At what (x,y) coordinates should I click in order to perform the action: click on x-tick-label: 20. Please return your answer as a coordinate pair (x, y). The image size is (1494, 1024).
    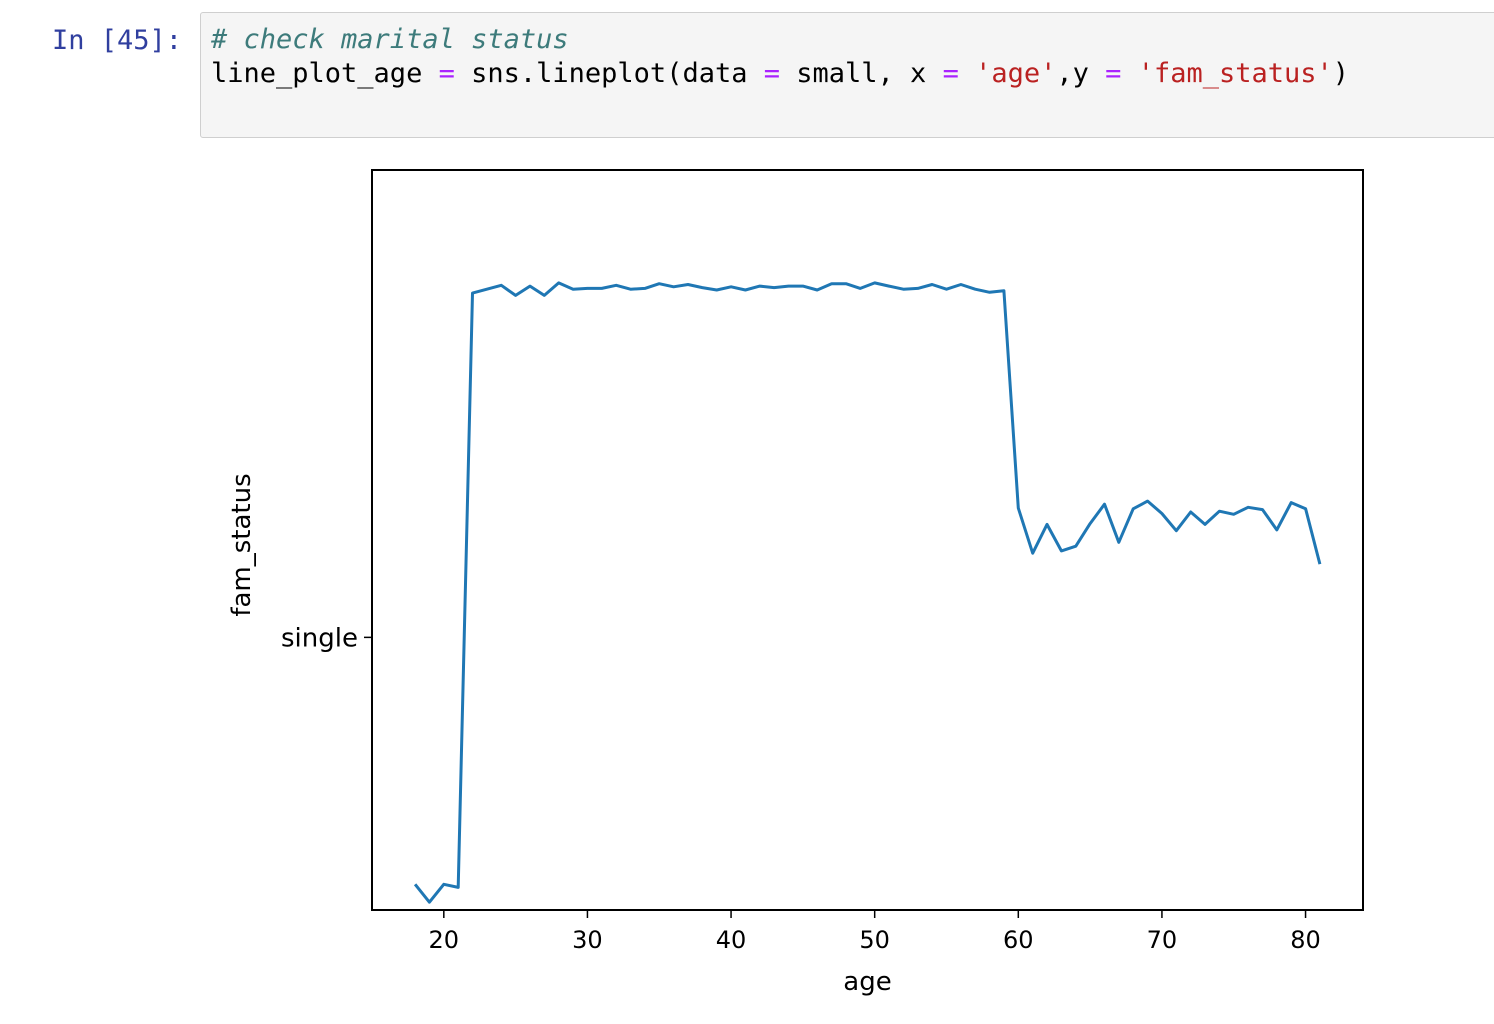
    Looking at the image, I should click on (444, 940).